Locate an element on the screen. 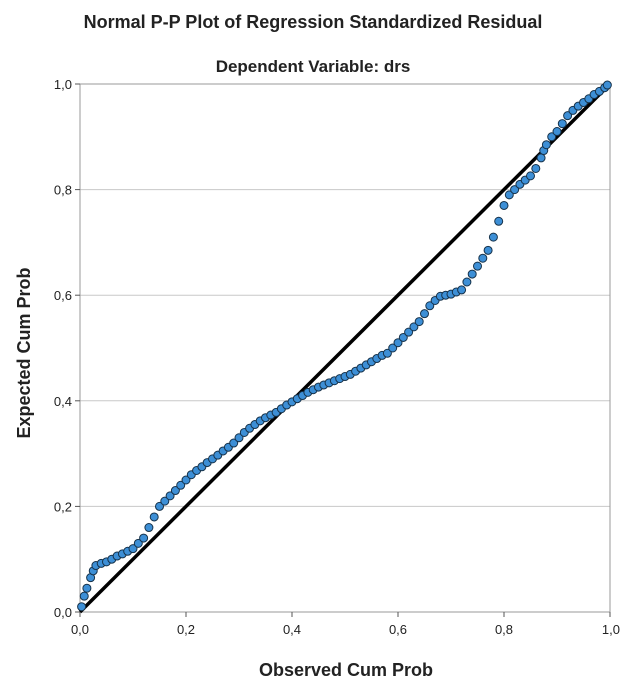  x-tick-label: 0,4 is located at coordinates (292, 629).